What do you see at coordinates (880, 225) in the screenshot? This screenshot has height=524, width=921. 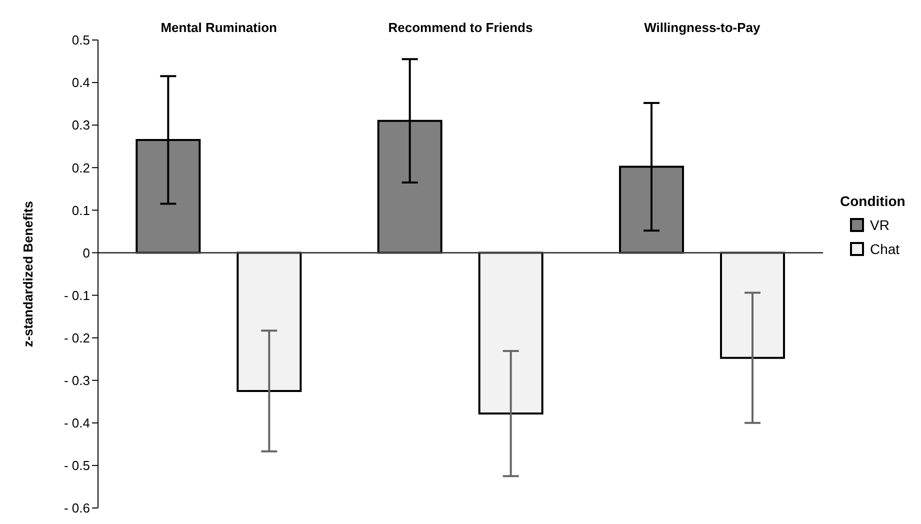 I see `legend-label: VR` at bounding box center [880, 225].